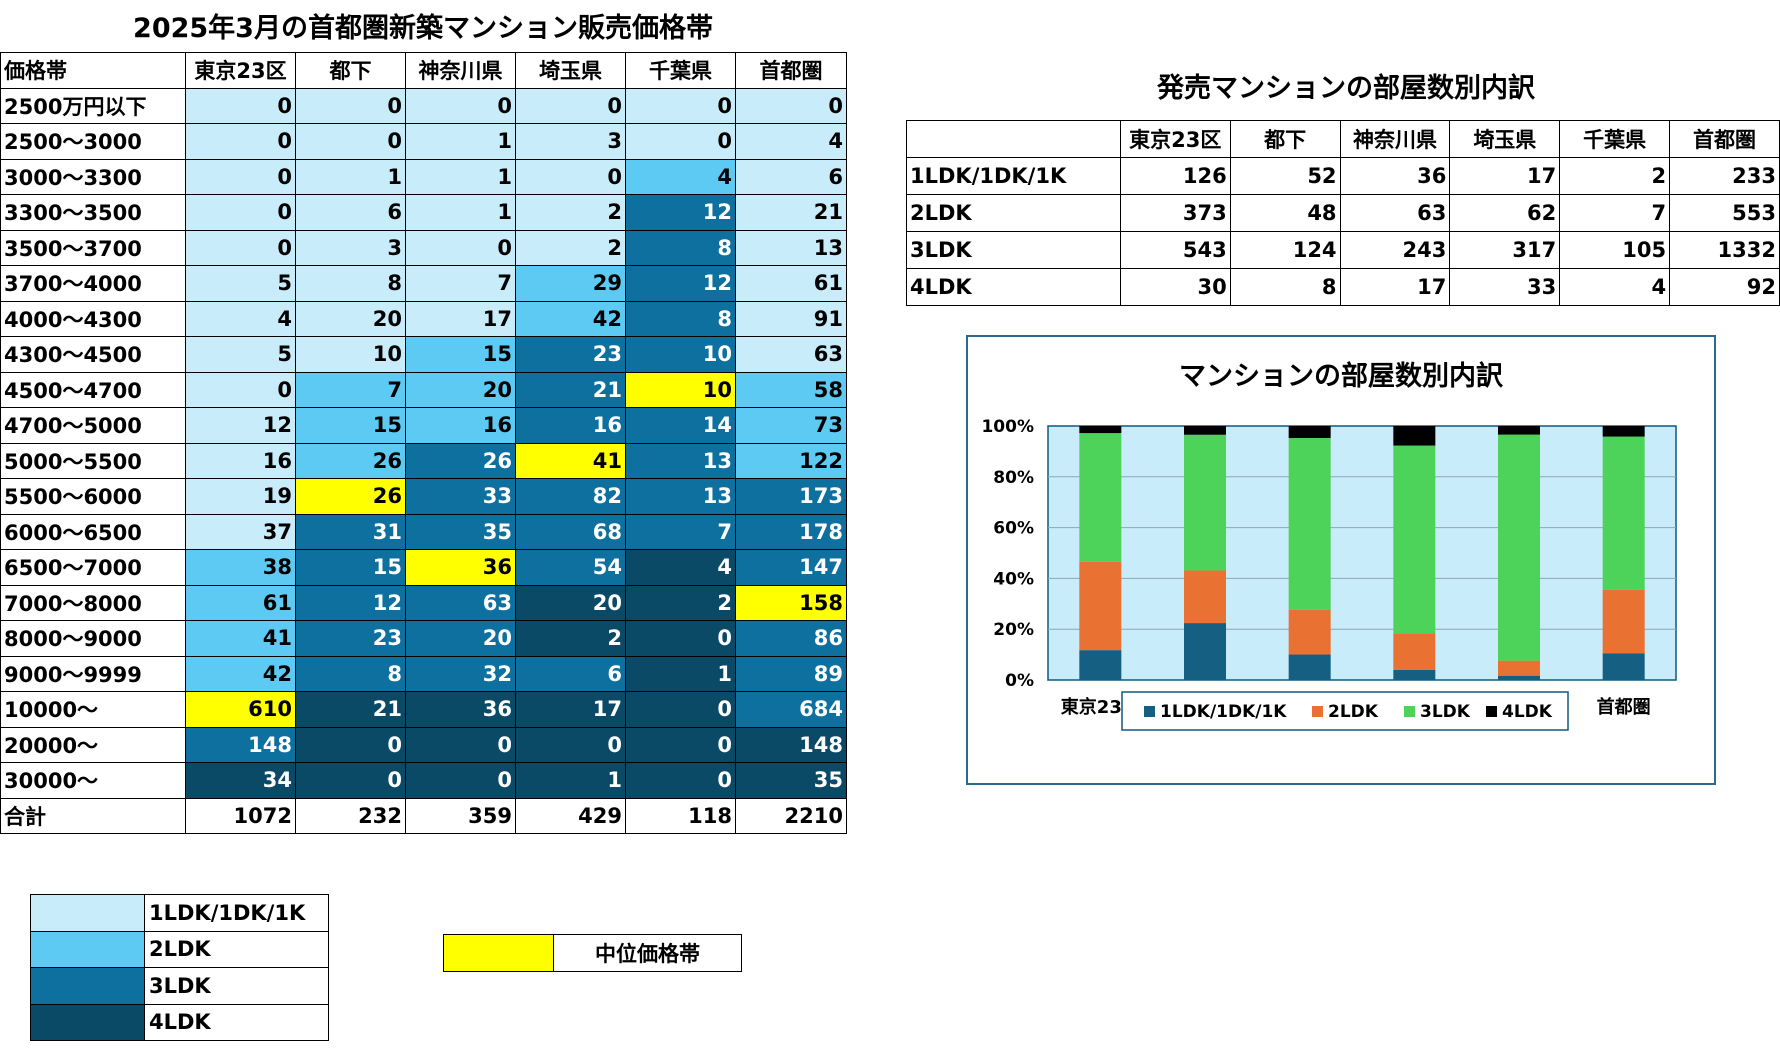  I want to click on legend-label: 3LDK, so click(236, 986).